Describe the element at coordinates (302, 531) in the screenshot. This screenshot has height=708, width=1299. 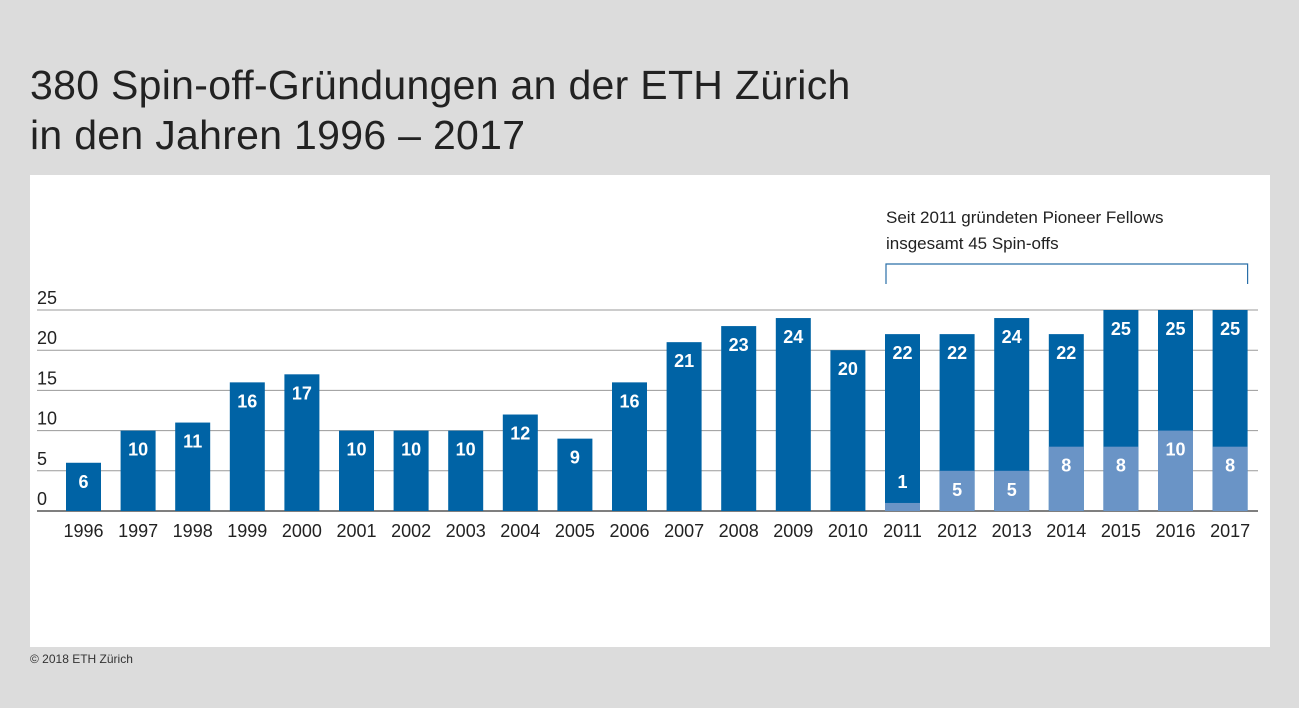
I see `x-tick-label: 2000` at that location.